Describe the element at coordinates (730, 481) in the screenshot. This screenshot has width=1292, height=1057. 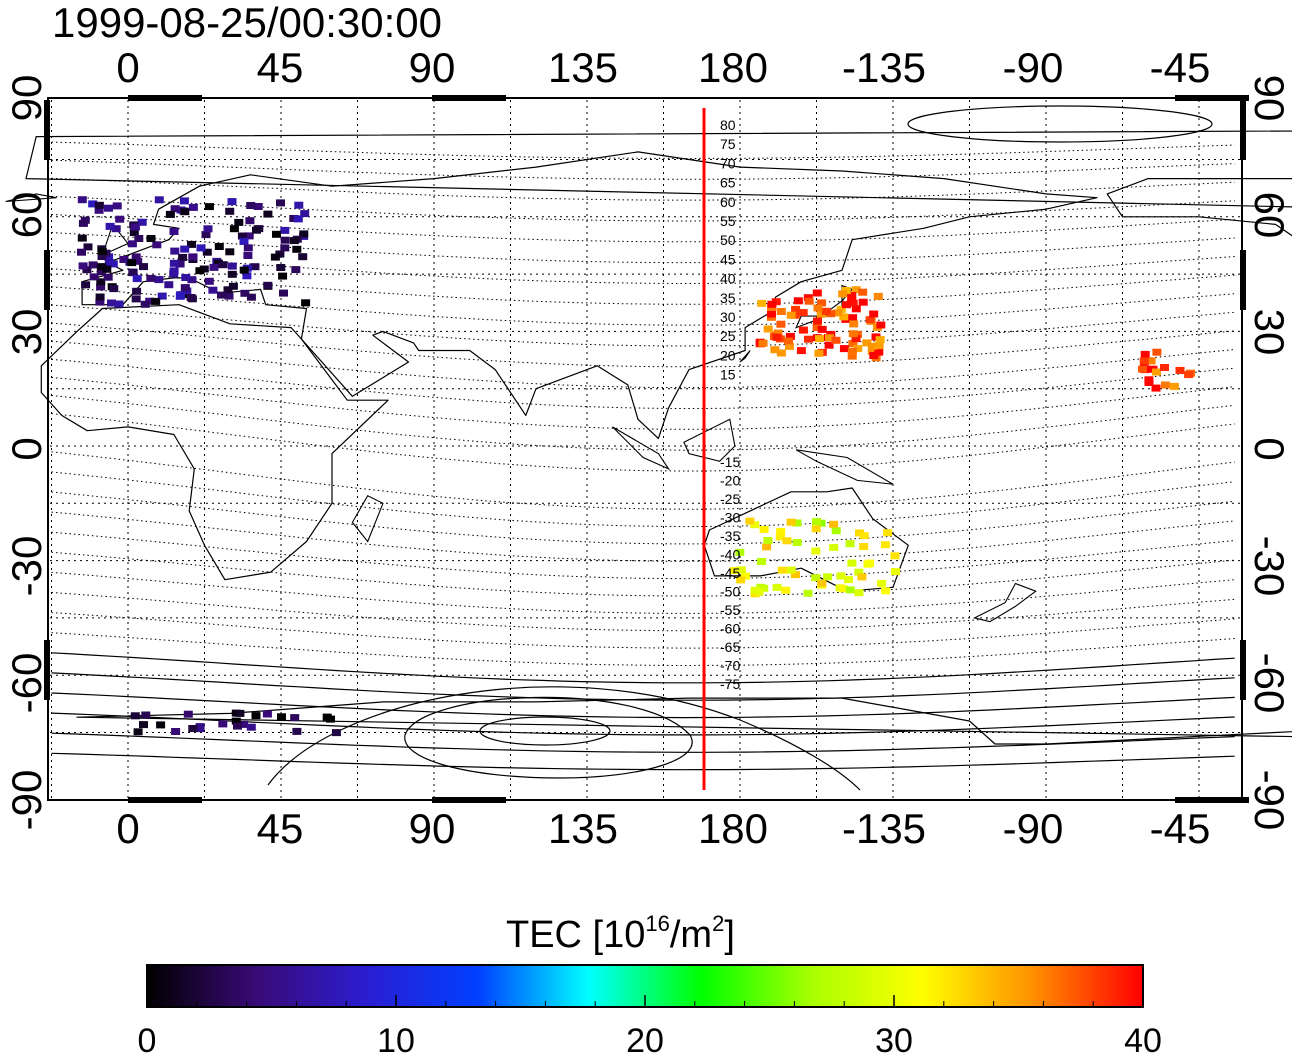
I see `contour-label: -20` at that location.